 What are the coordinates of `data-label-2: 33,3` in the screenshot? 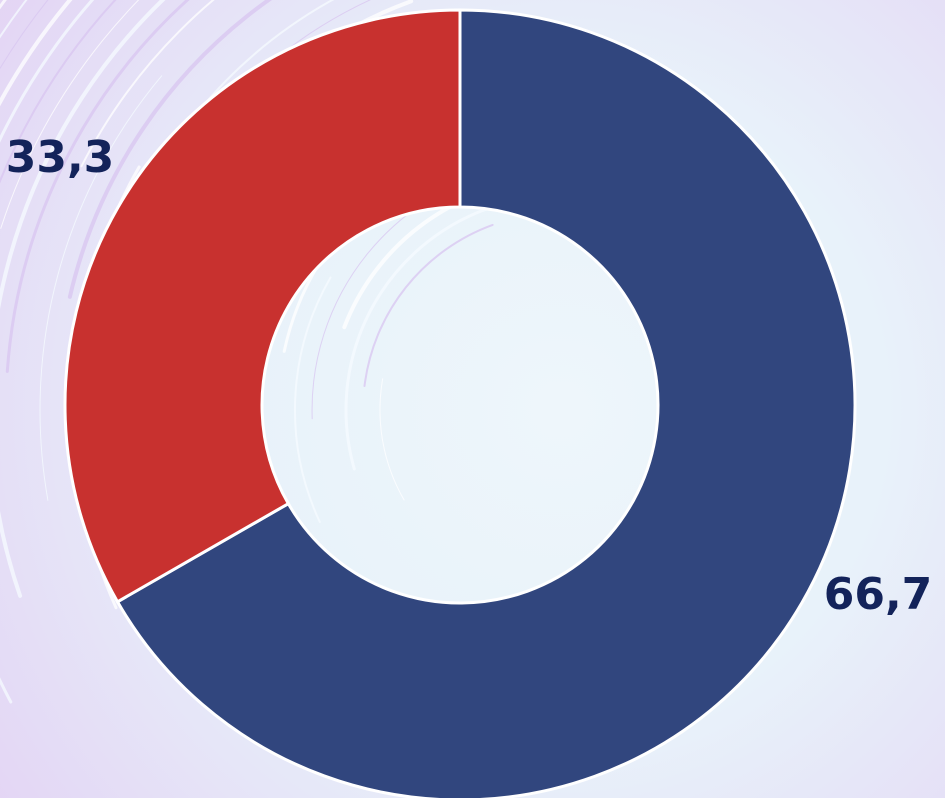 It's located at (60, 157).